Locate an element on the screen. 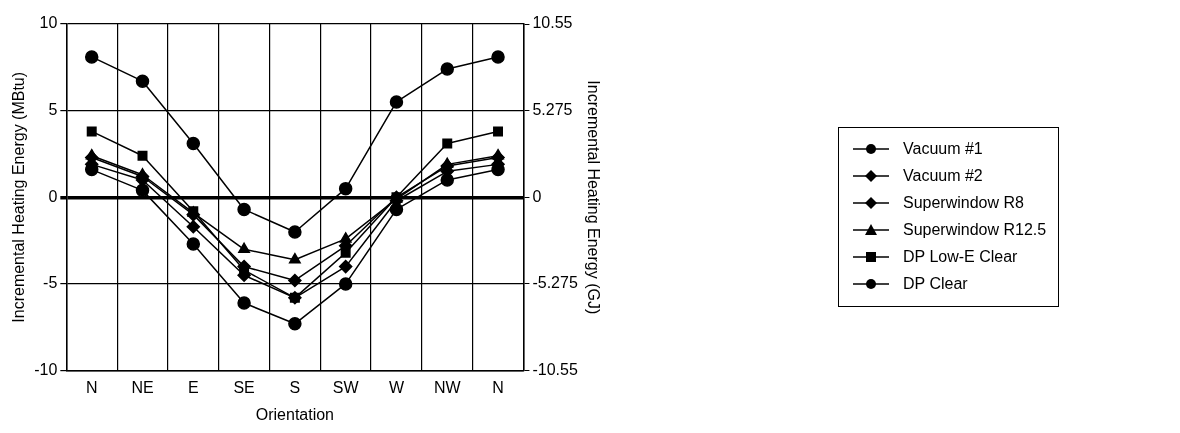 The image size is (1180, 433). x-tick-label: E is located at coordinates (193, 387).